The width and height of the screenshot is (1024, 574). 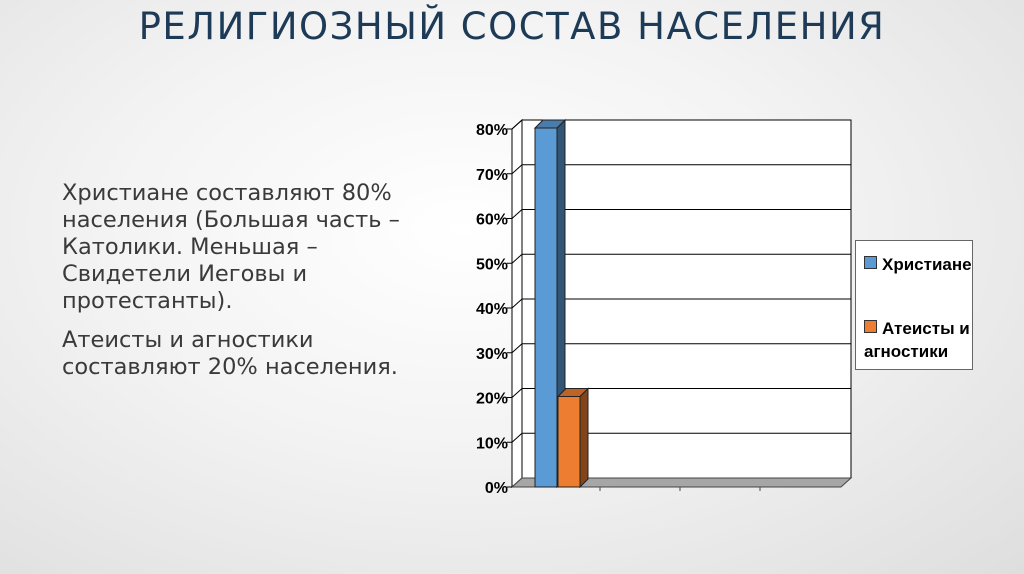 What do you see at coordinates (927, 264) in the screenshot?
I see `legend-label-christians: Христиане` at bounding box center [927, 264].